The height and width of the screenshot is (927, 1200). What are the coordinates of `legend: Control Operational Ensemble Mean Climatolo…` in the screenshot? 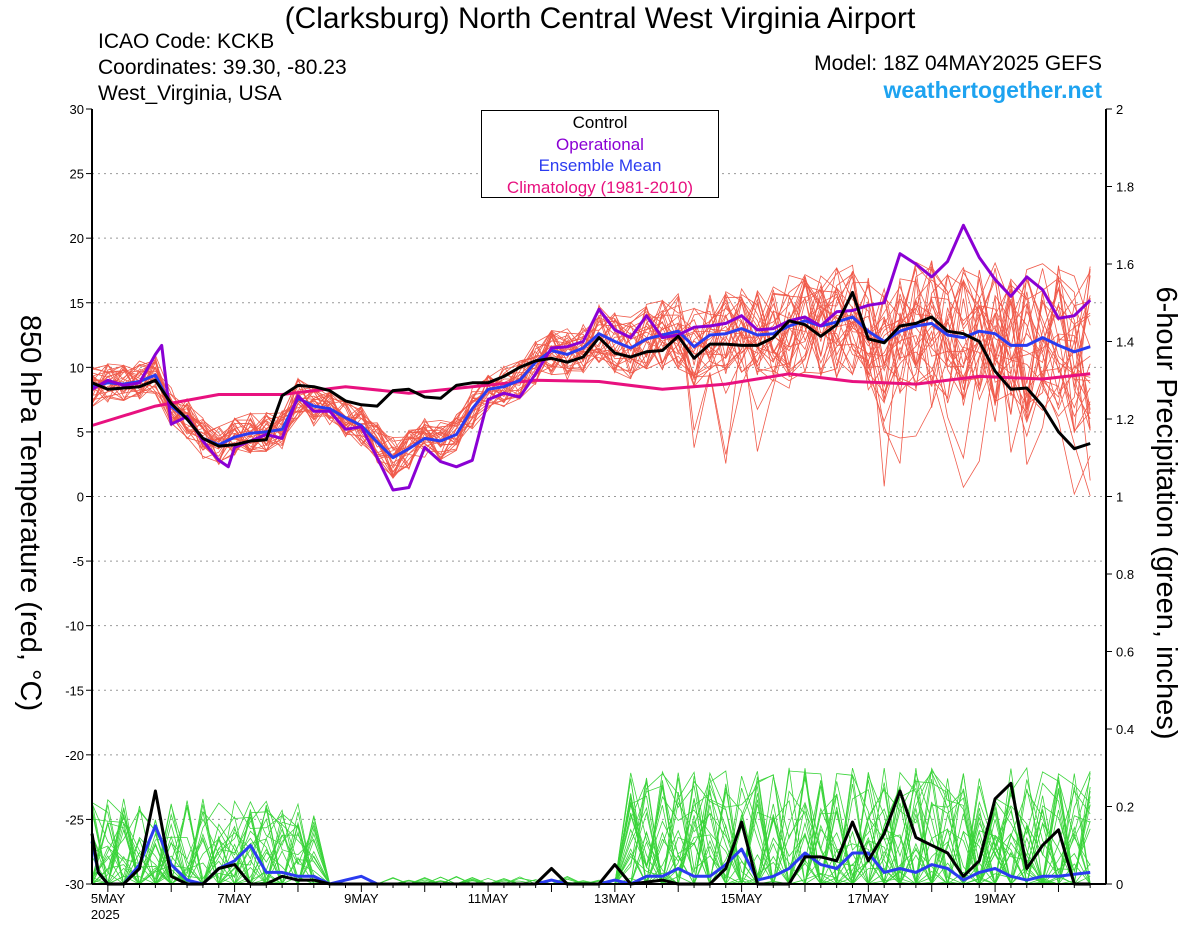 It's located at (600, 154).